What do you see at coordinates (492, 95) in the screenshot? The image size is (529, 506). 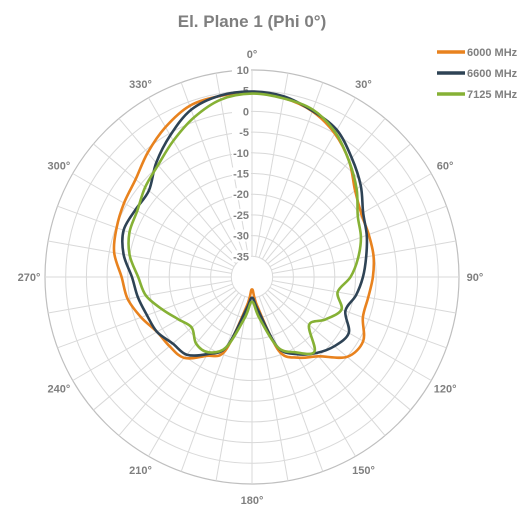 I see `legend-label: 7125 MHz` at bounding box center [492, 95].